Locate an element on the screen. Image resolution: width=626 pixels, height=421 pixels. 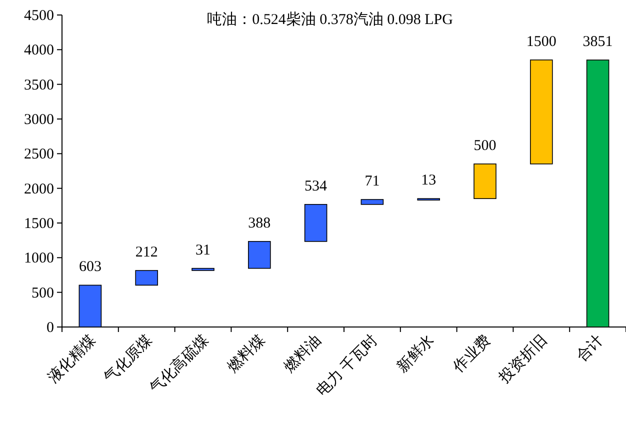
data-label: 31 is located at coordinates (203, 250).